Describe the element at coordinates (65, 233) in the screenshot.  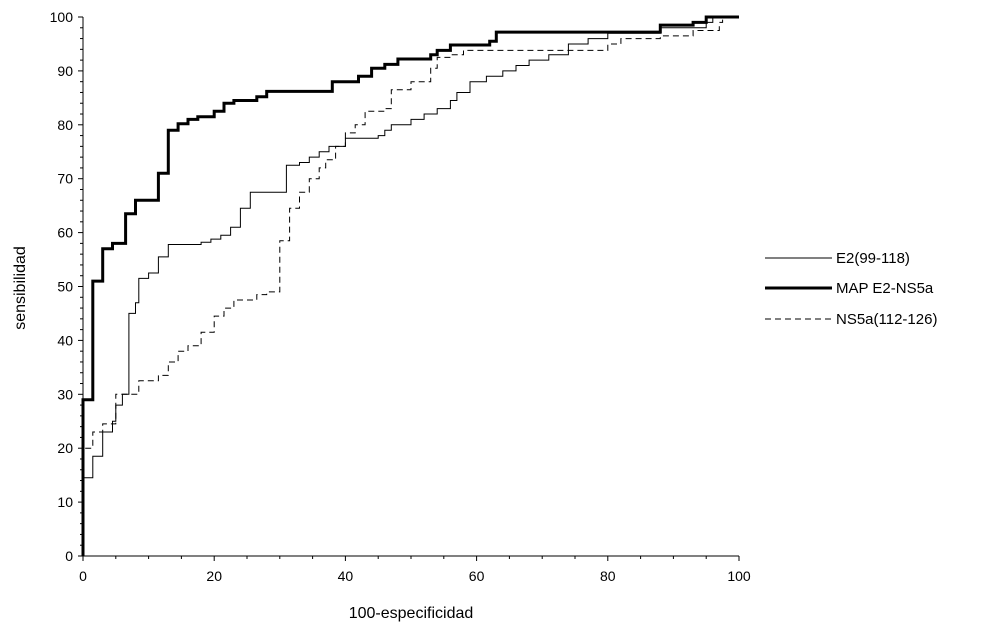
I see `y-tick-label: 60` at that location.